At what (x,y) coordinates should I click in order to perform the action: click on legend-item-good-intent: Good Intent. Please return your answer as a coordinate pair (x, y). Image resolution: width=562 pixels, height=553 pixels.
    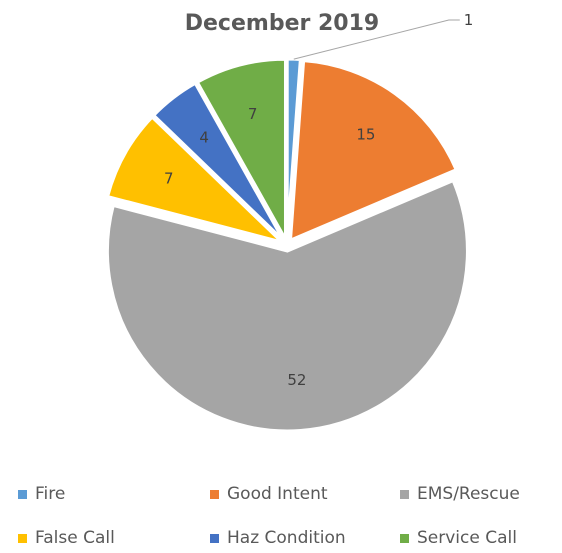
    Looking at the image, I should click on (269, 494).